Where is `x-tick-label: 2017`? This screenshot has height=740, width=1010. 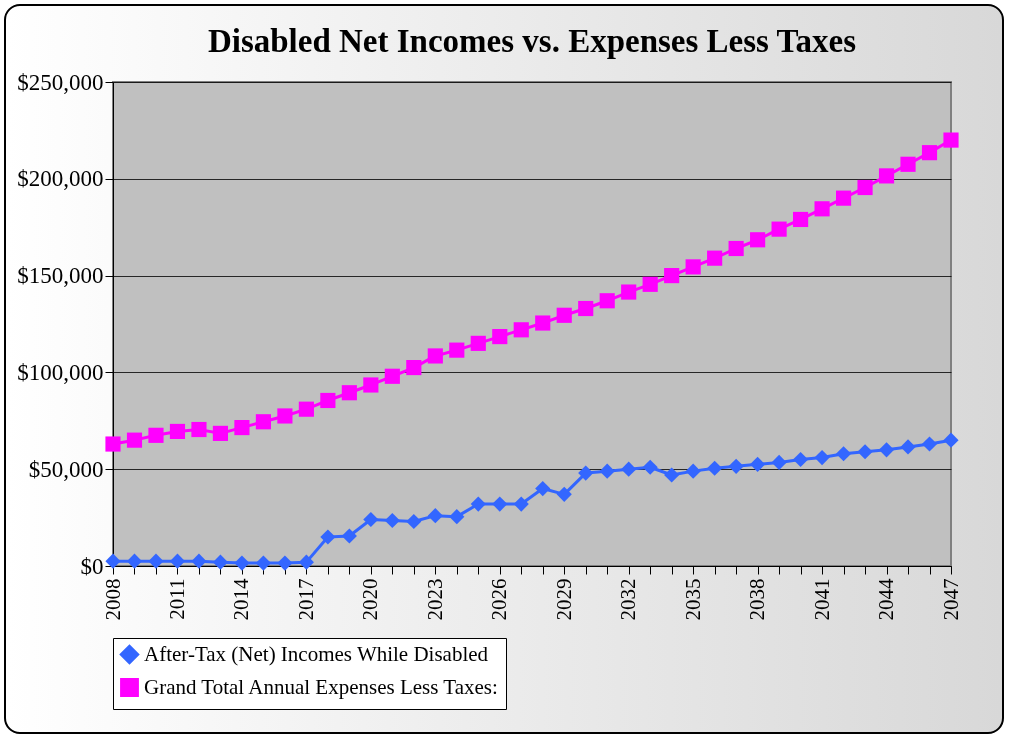
x-tick-label: 2017 is located at coordinates (305, 599).